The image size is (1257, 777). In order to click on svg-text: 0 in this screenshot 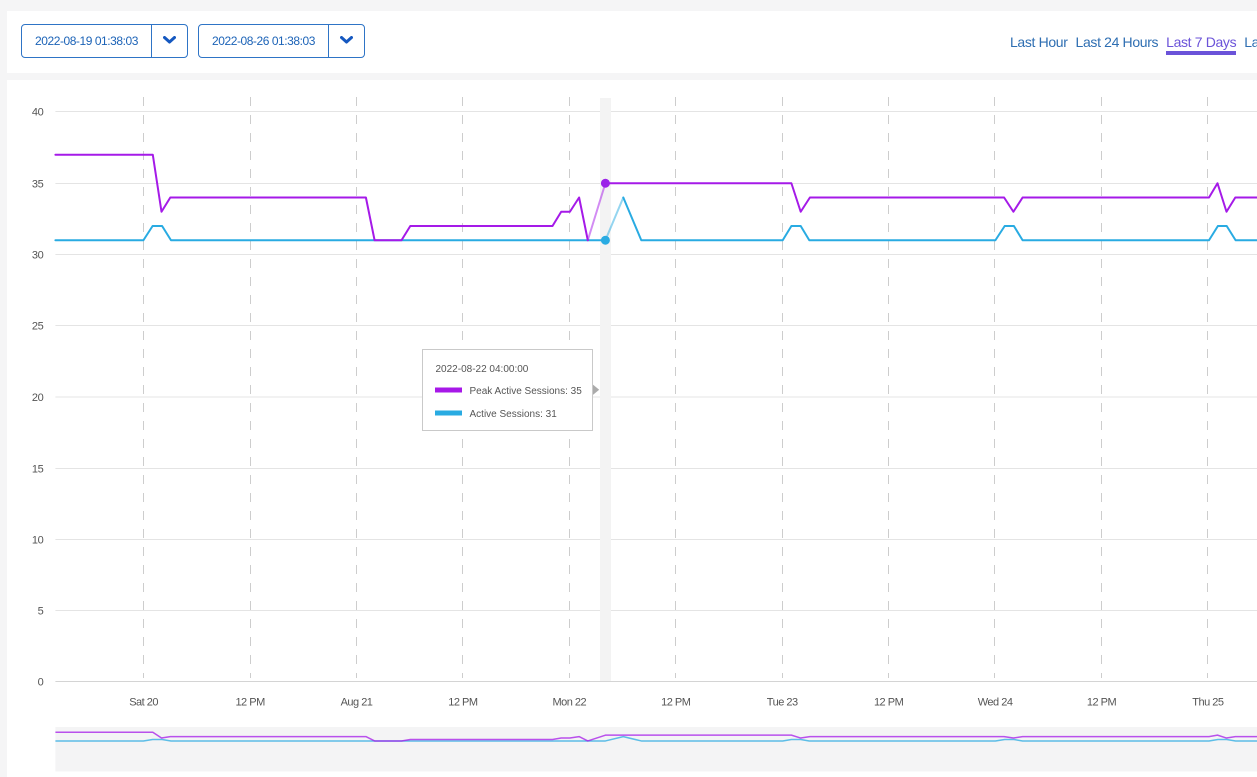, I will do `click(41, 683)`.